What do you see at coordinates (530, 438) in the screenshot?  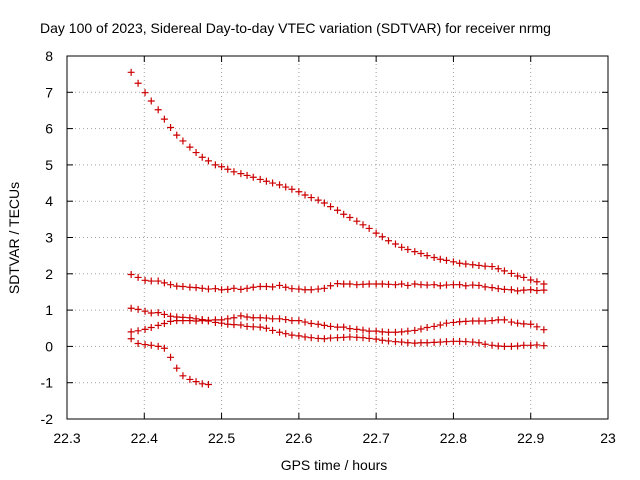 I see `x-tick-label: 22.9` at bounding box center [530, 438].